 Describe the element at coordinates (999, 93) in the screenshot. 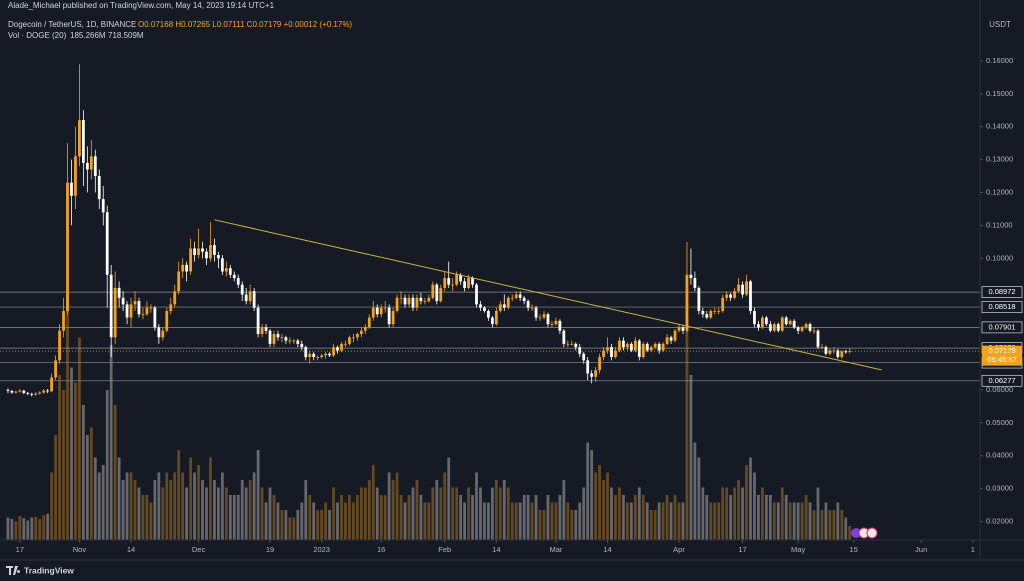

I see `y-tick-label: 0.15000` at that location.